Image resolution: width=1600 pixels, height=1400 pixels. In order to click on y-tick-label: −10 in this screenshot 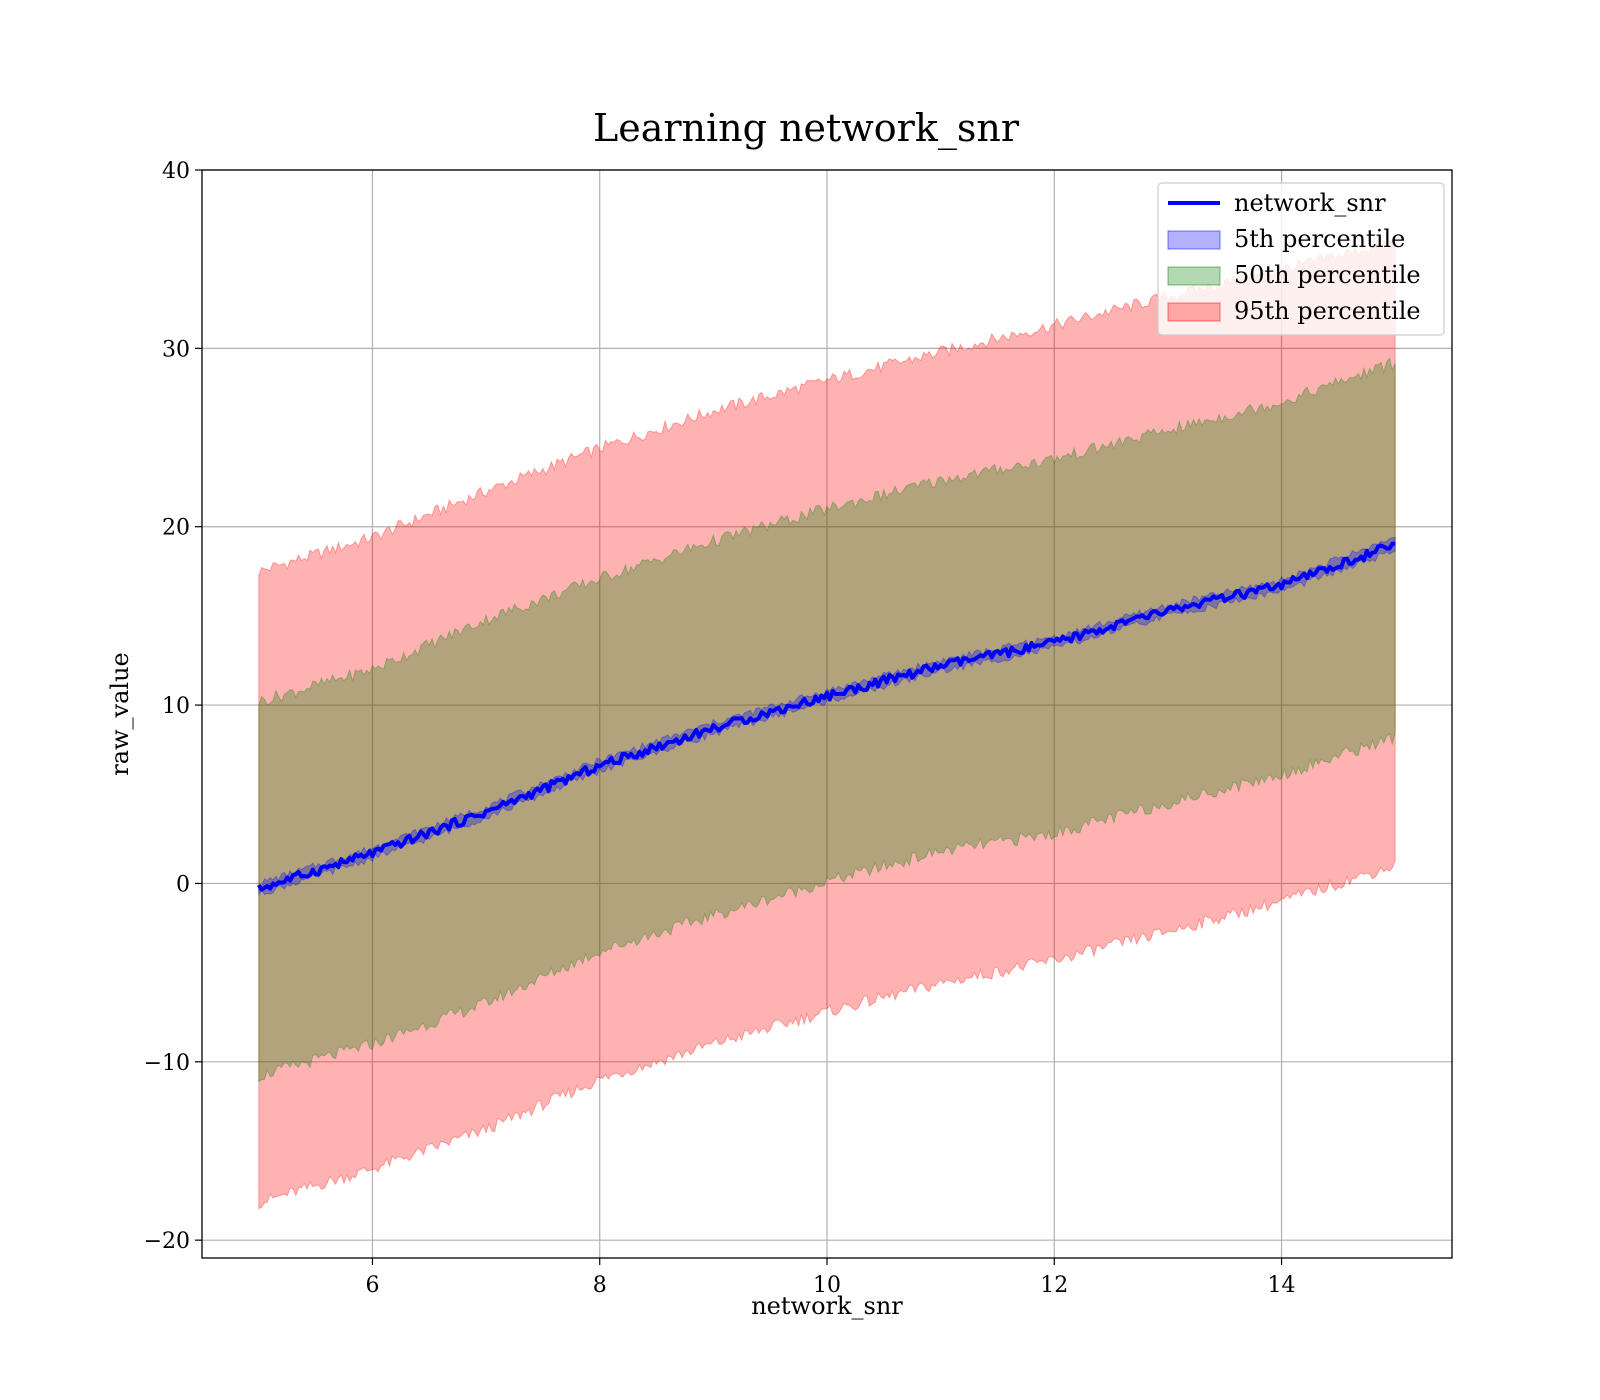, I will do `click(167, 1063)`.